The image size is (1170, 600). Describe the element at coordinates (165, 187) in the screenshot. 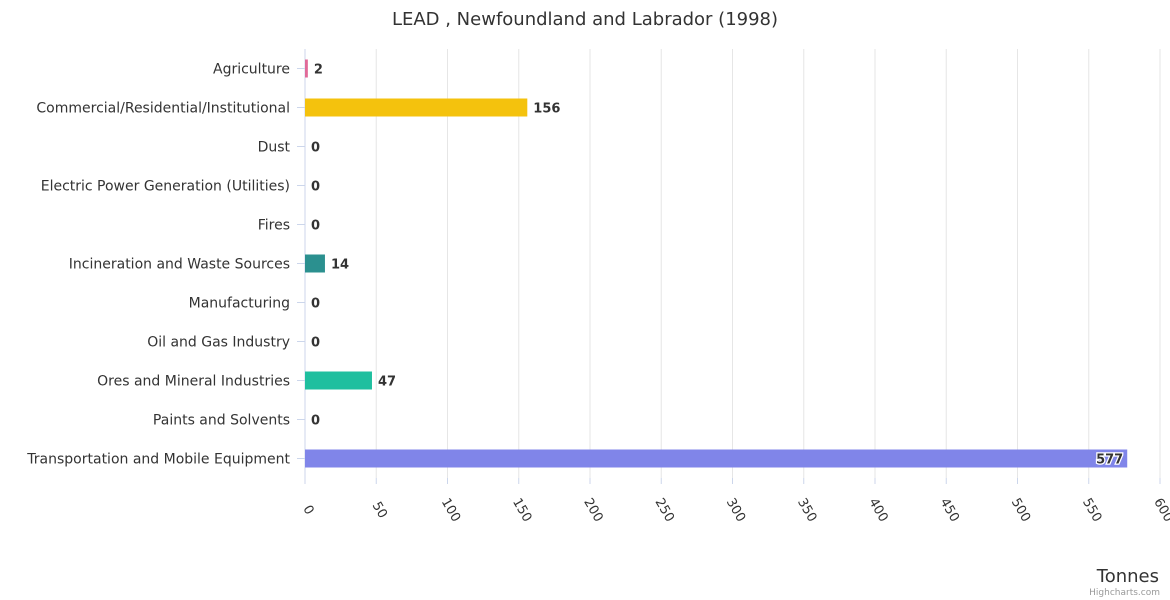

I see `category-label: Electric Power Generation (Utilities)` at that location.